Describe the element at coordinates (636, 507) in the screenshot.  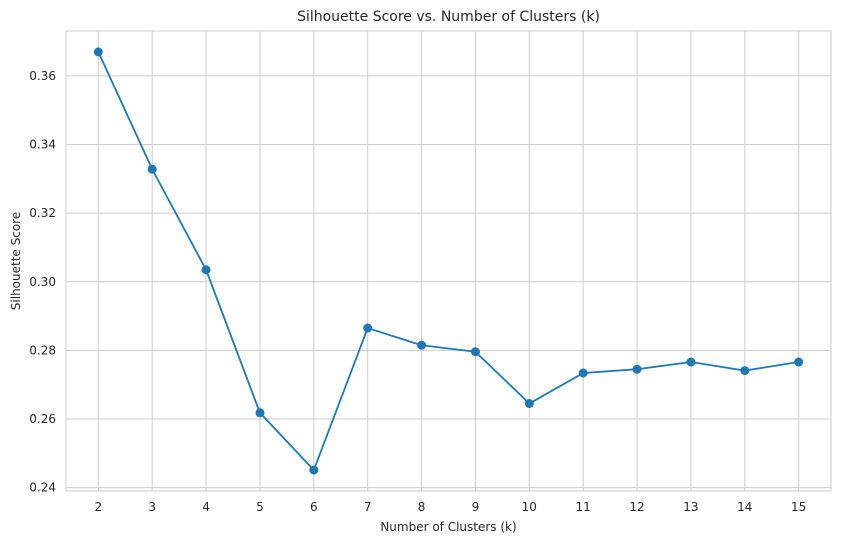
I see `x-tick-label: 12` at that location.